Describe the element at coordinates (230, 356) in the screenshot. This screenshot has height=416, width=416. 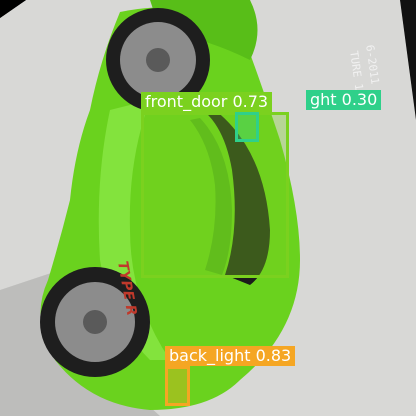
I see `back-light-label: back_light 0.83` at that location.